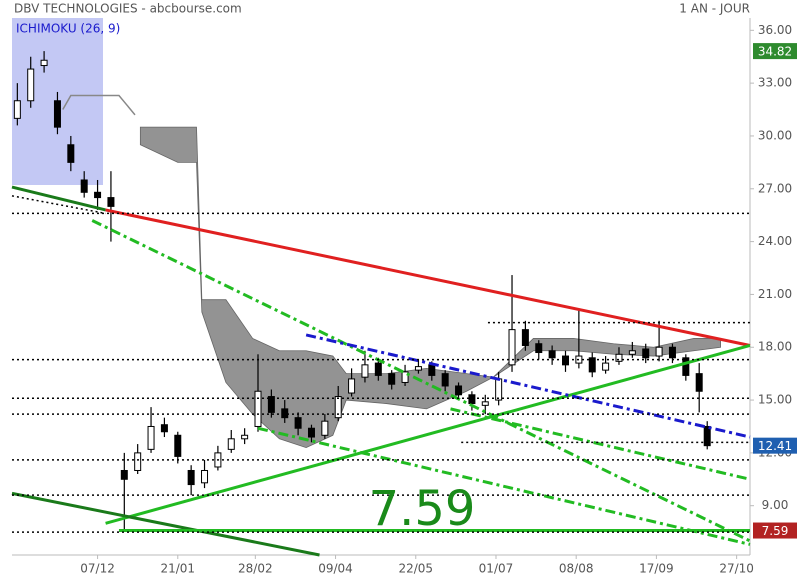 This screenshot has width=800, height=580. What do you see at coordinates (775, 188) in the screenshot?
I see `y-tick-label: 27.00` at bounding box center [775, 188].